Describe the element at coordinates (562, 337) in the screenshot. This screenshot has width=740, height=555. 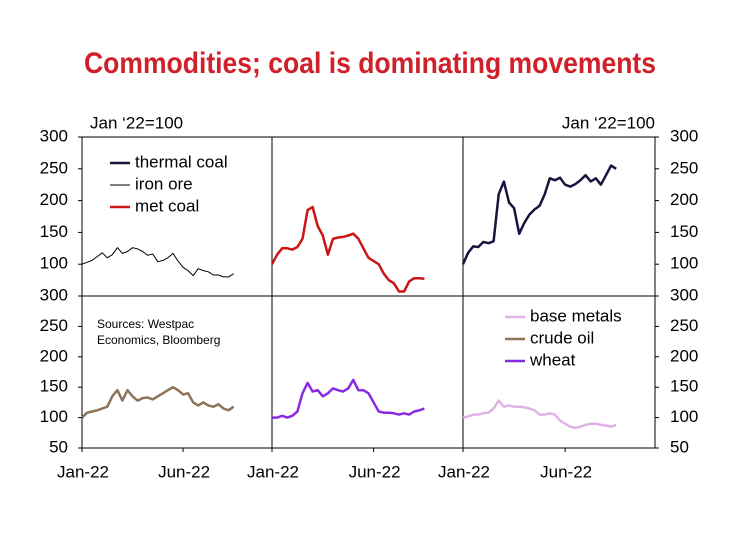
I see `legend-label: crude oil` at that location.